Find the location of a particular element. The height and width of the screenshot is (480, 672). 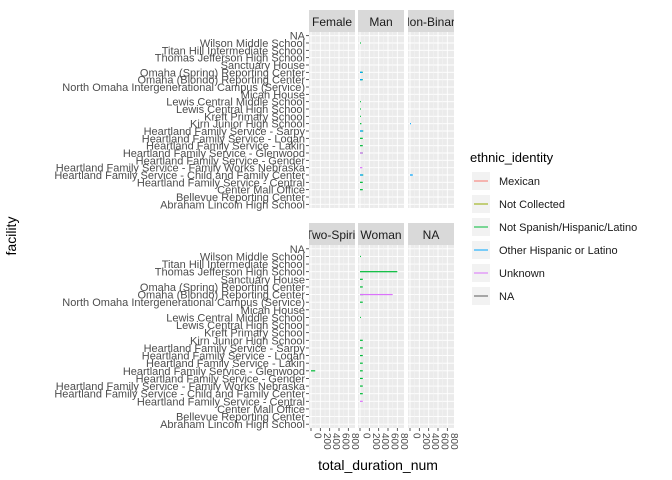

facet-panel: Woman is located at coordinates (381, 325).